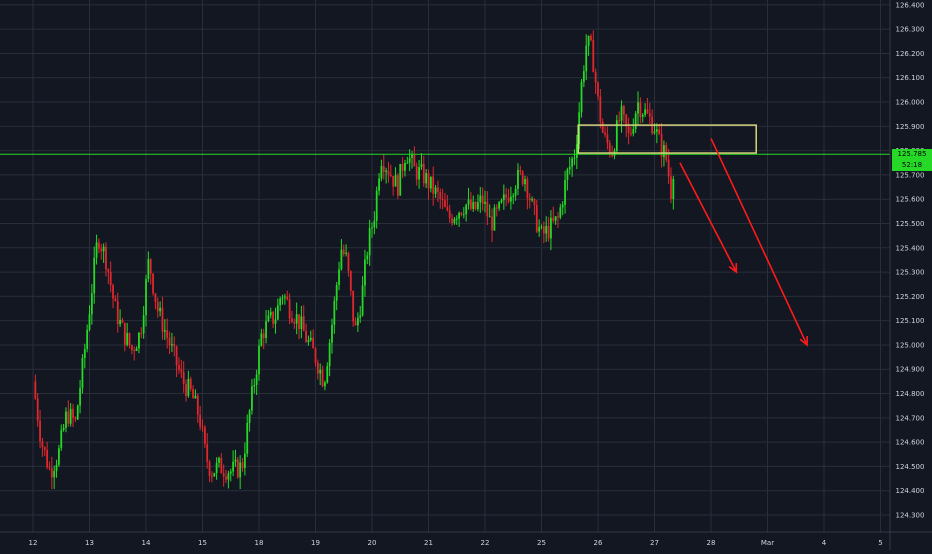 This screenshot has height=554, width=932. What do you see at coordinates (910, 103) in the screenshot?
I see `price-tick-label: 126.000` at bounding box center [910, 103].